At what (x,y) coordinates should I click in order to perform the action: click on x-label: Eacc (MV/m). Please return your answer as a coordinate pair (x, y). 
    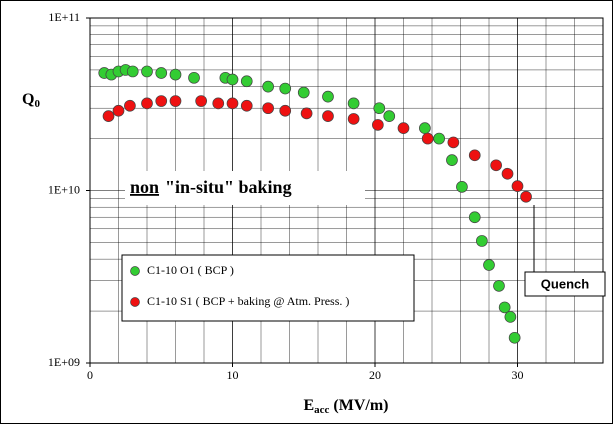
    Looking at the image, I should click on (345, 406).